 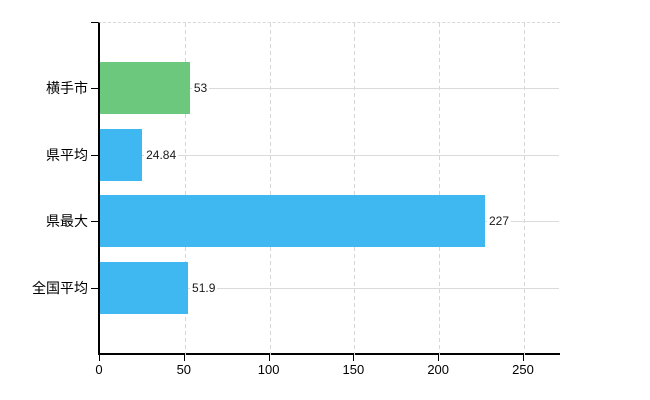 I want to click on category-label: 横手市, so click(x=67, y=88).